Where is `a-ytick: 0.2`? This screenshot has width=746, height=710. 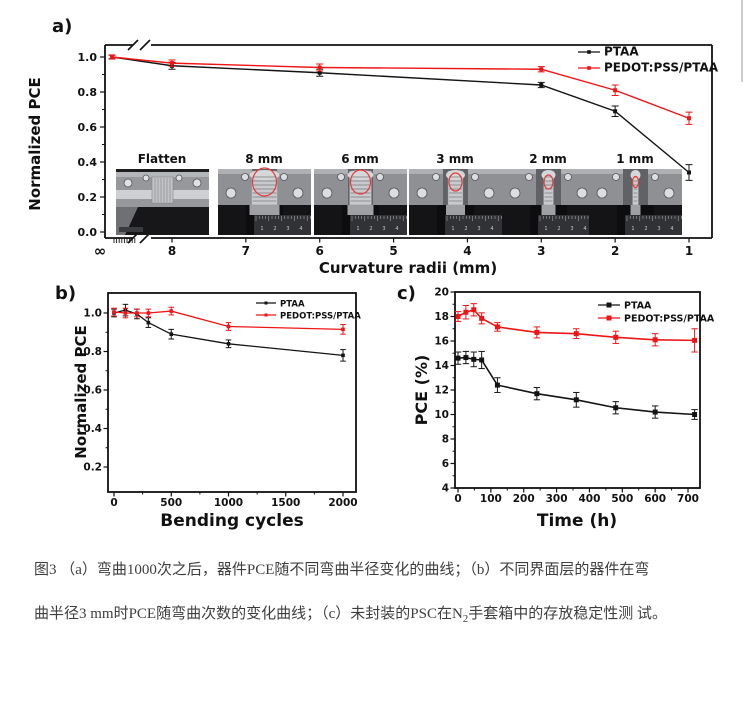 a-ytick: 0.2 is located at coordinates (88, 197).